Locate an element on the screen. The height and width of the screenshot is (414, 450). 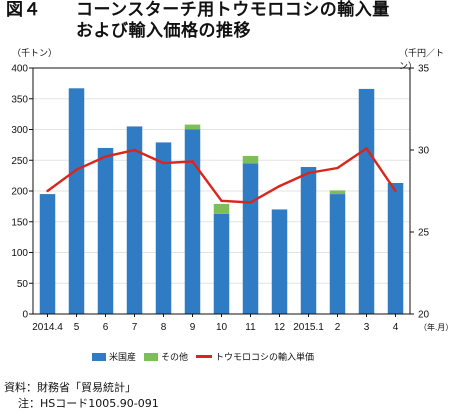
x-tick-label: 10 is located at coordinates (222, 327).